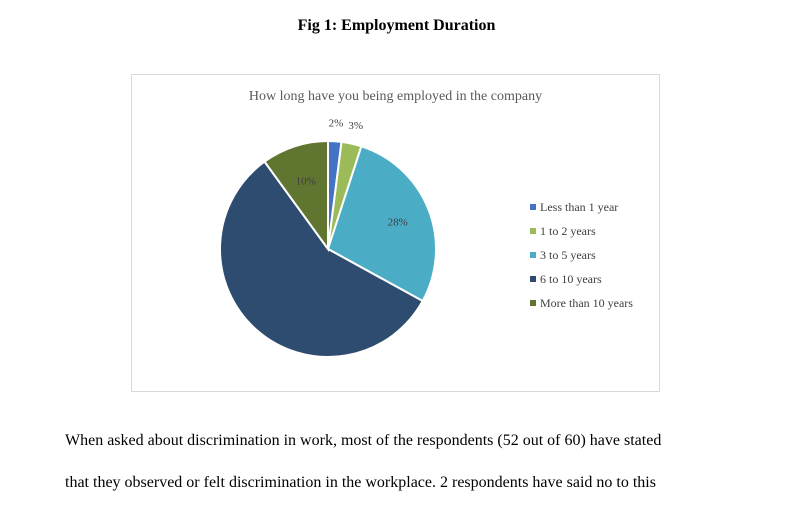 Image resolution: width=793 pixels, height=531 pixels. I want to click on legend-item-1: 1 to 2 years, so click(581, 231).